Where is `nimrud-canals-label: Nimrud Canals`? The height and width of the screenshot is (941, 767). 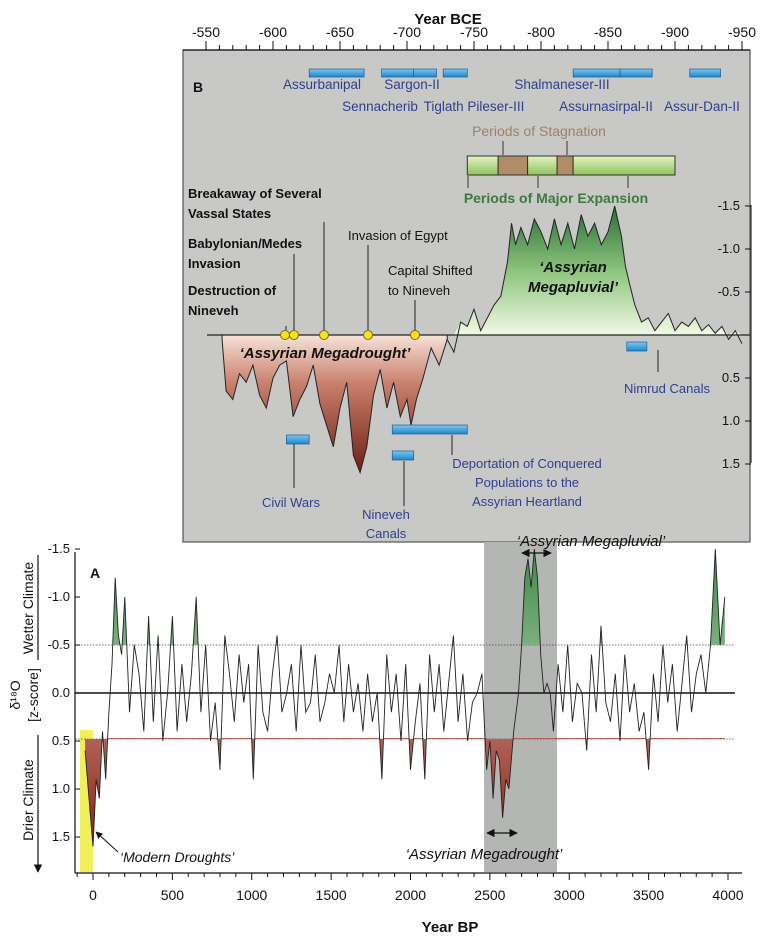
nimrud-canals-label: Nimrud Canals is located at coordinates (667, 388).